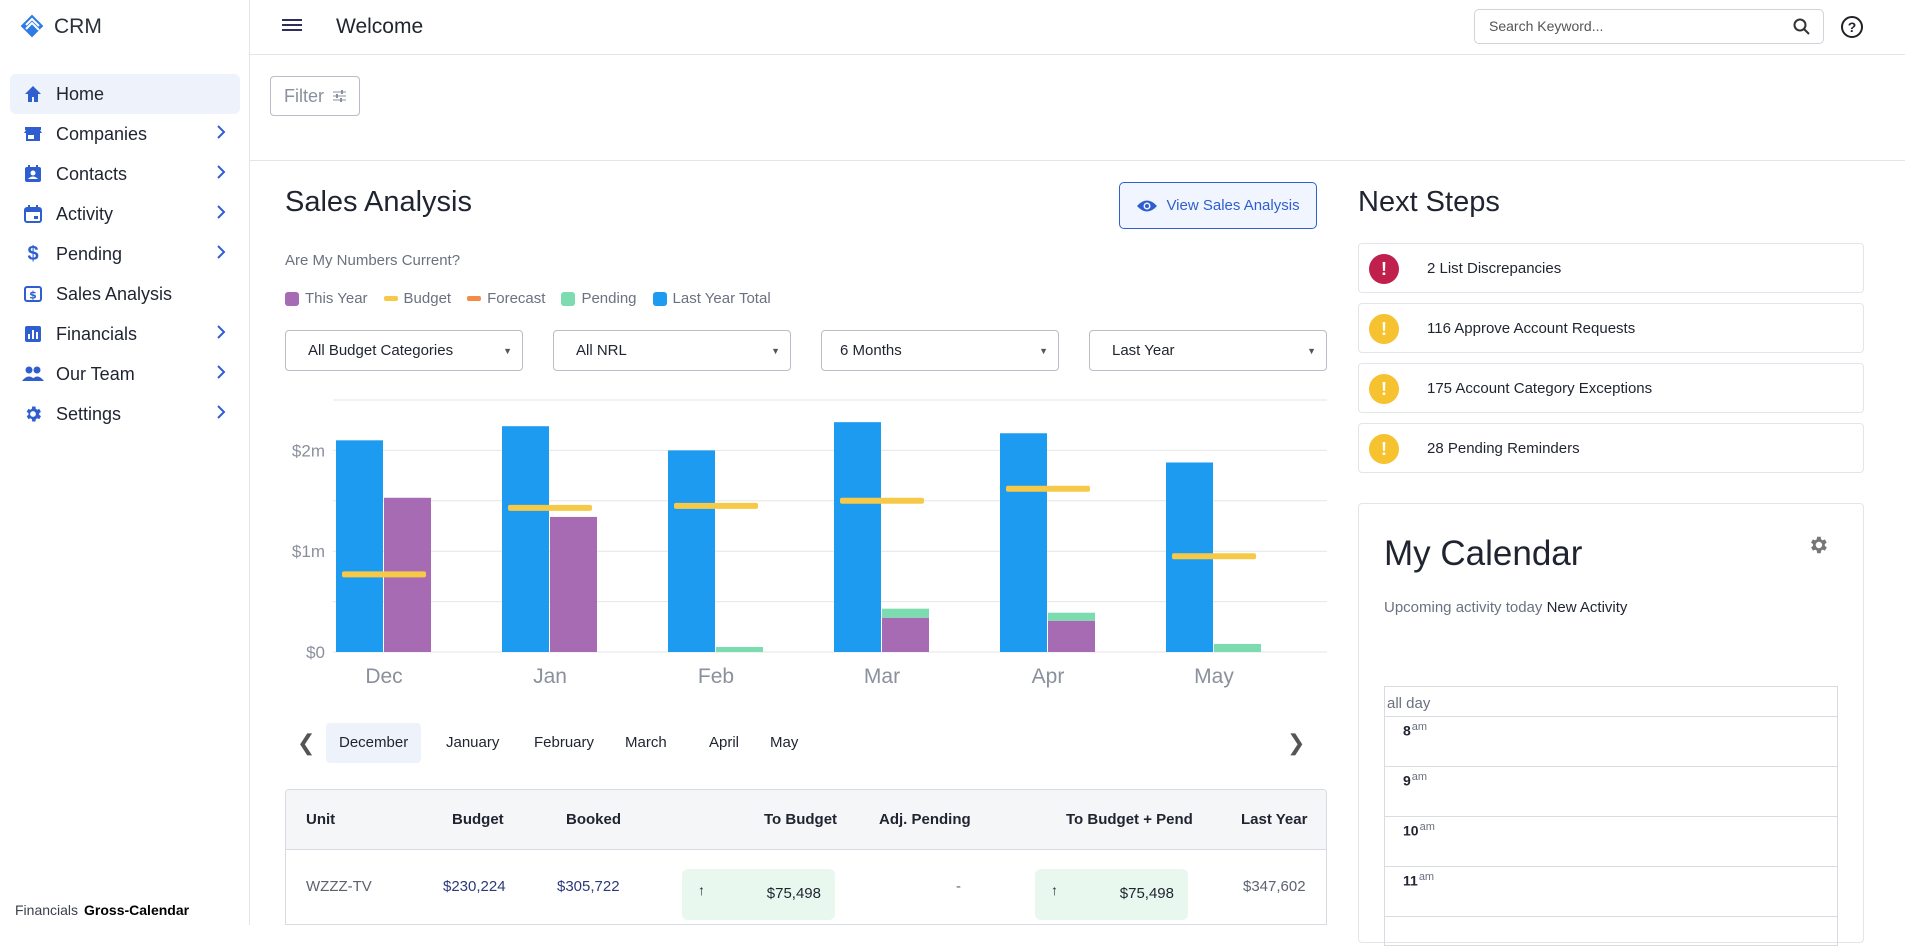 The width and height of the screenshot is (1905, 946). I want to click on month-tabs: ❮ December January February March April May ❯, so click(806, 743).